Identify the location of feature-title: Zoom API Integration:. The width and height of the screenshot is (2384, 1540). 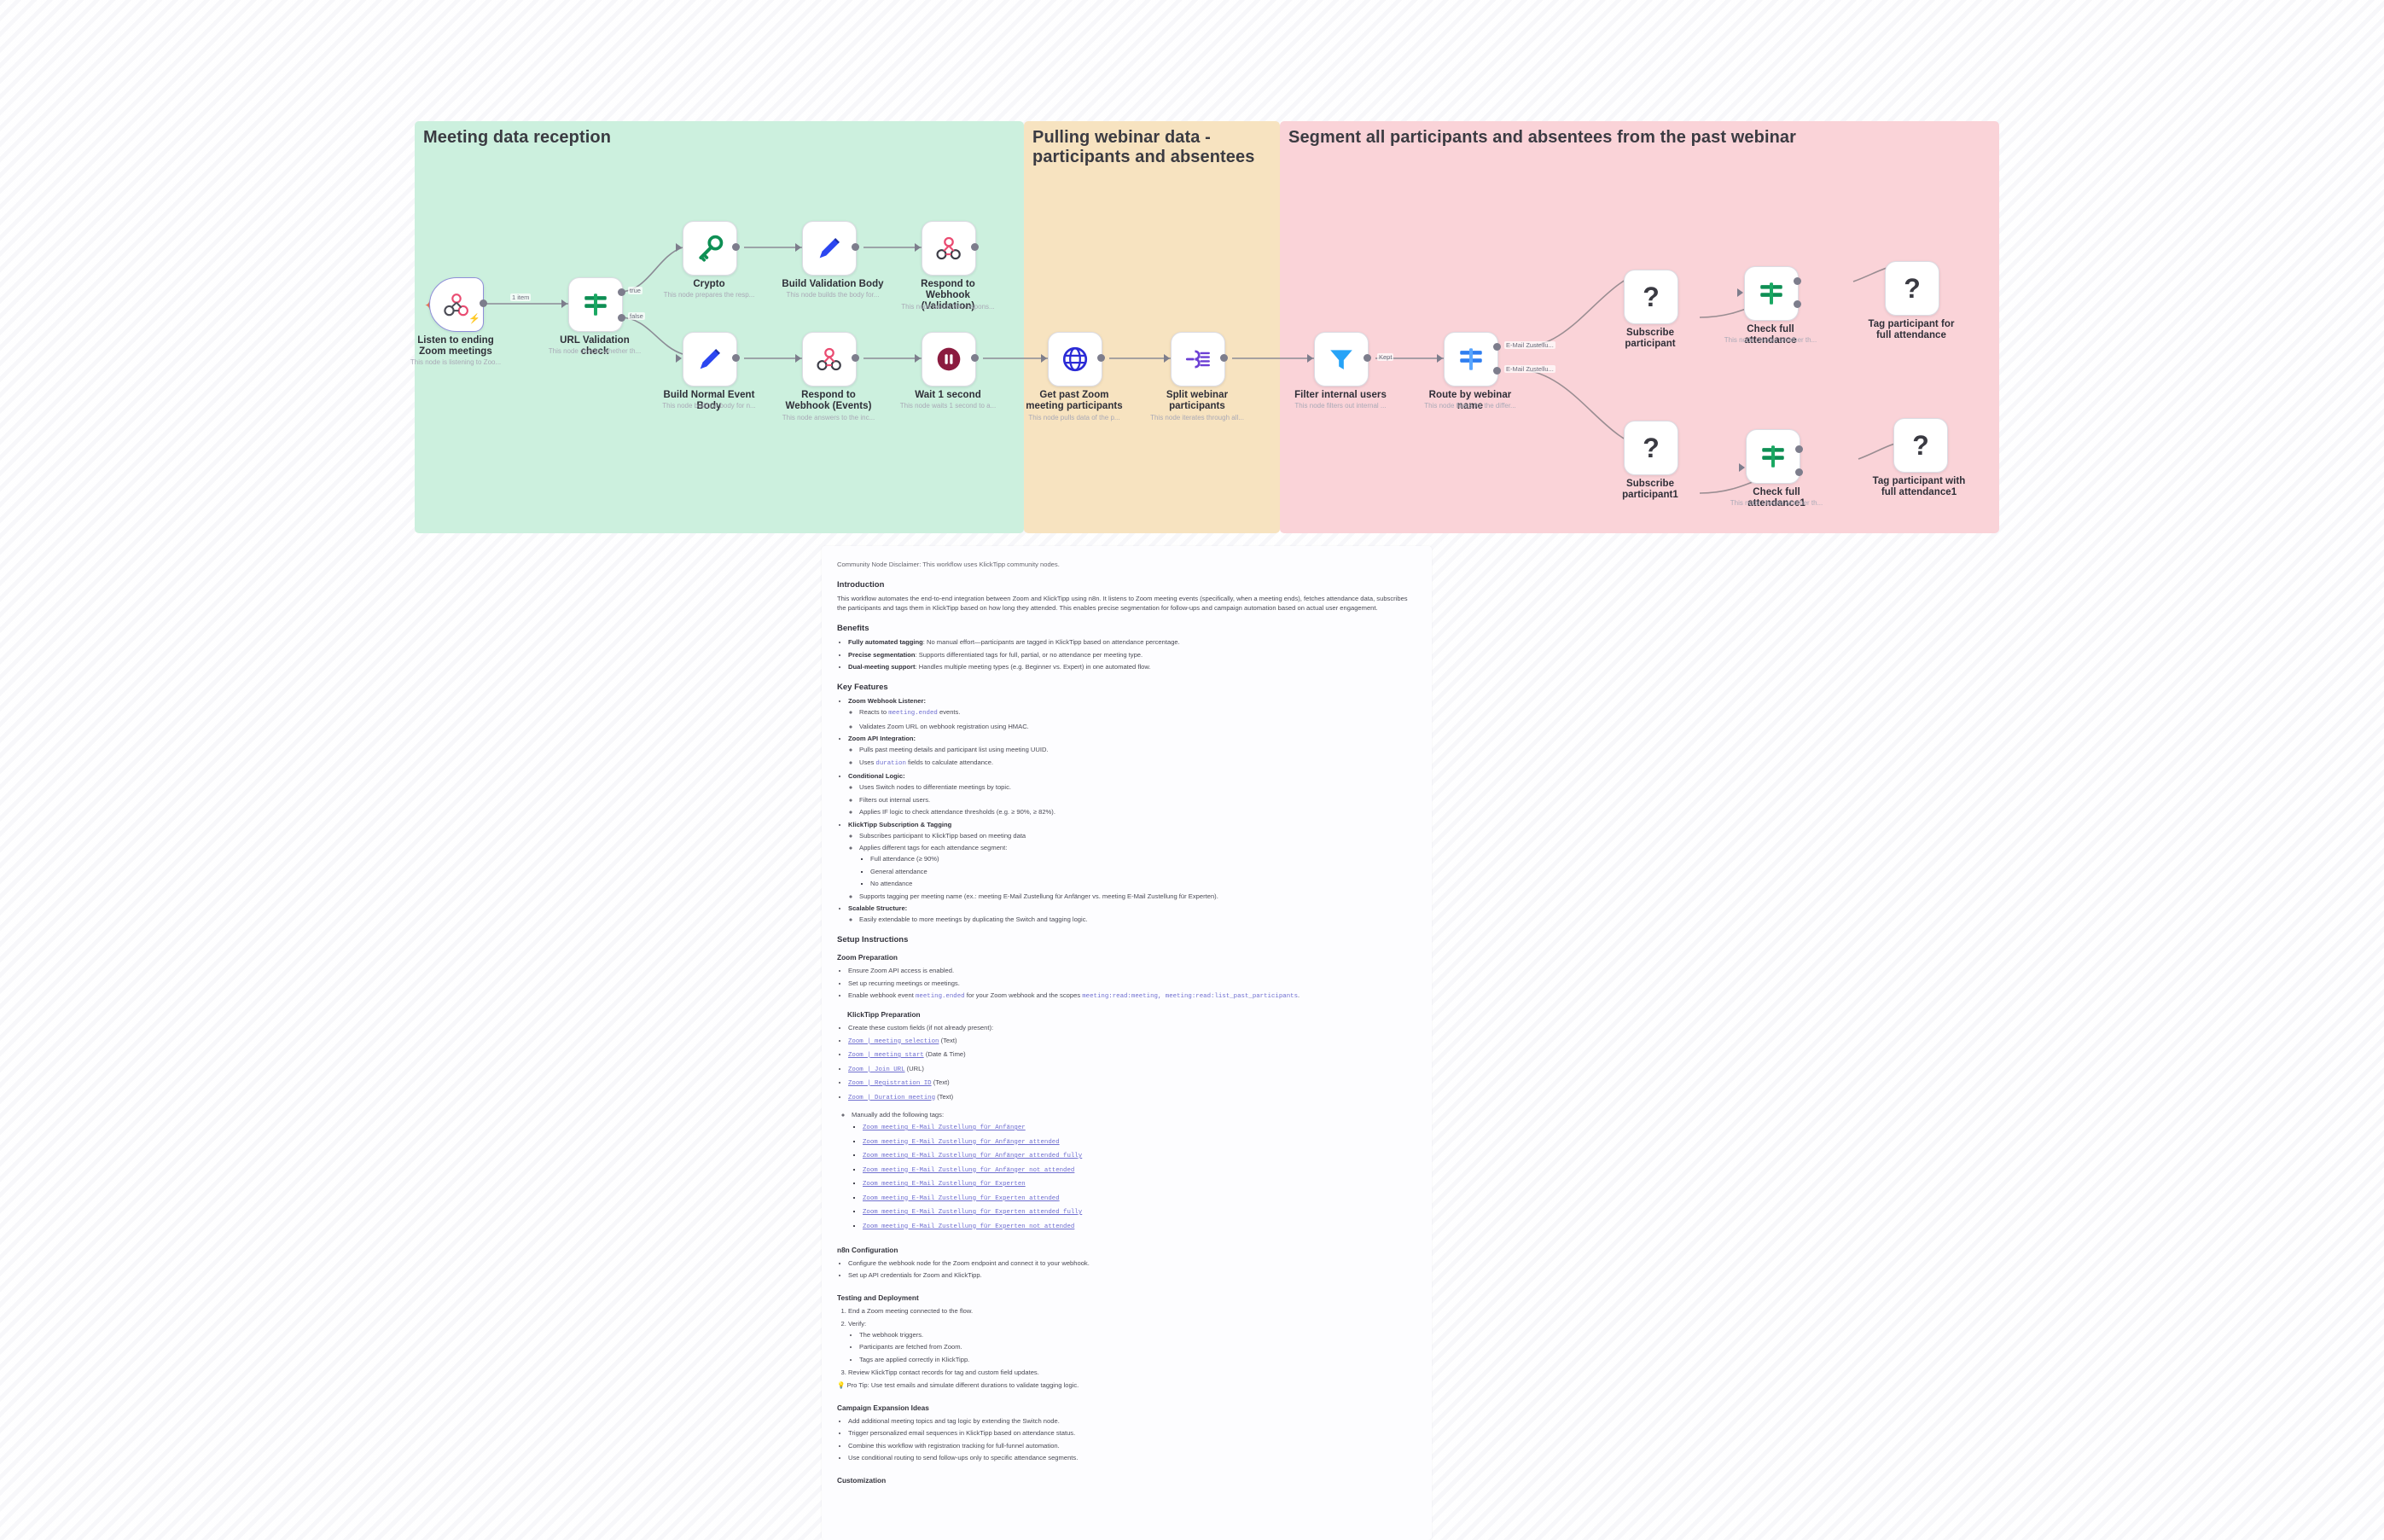
(882, 738).